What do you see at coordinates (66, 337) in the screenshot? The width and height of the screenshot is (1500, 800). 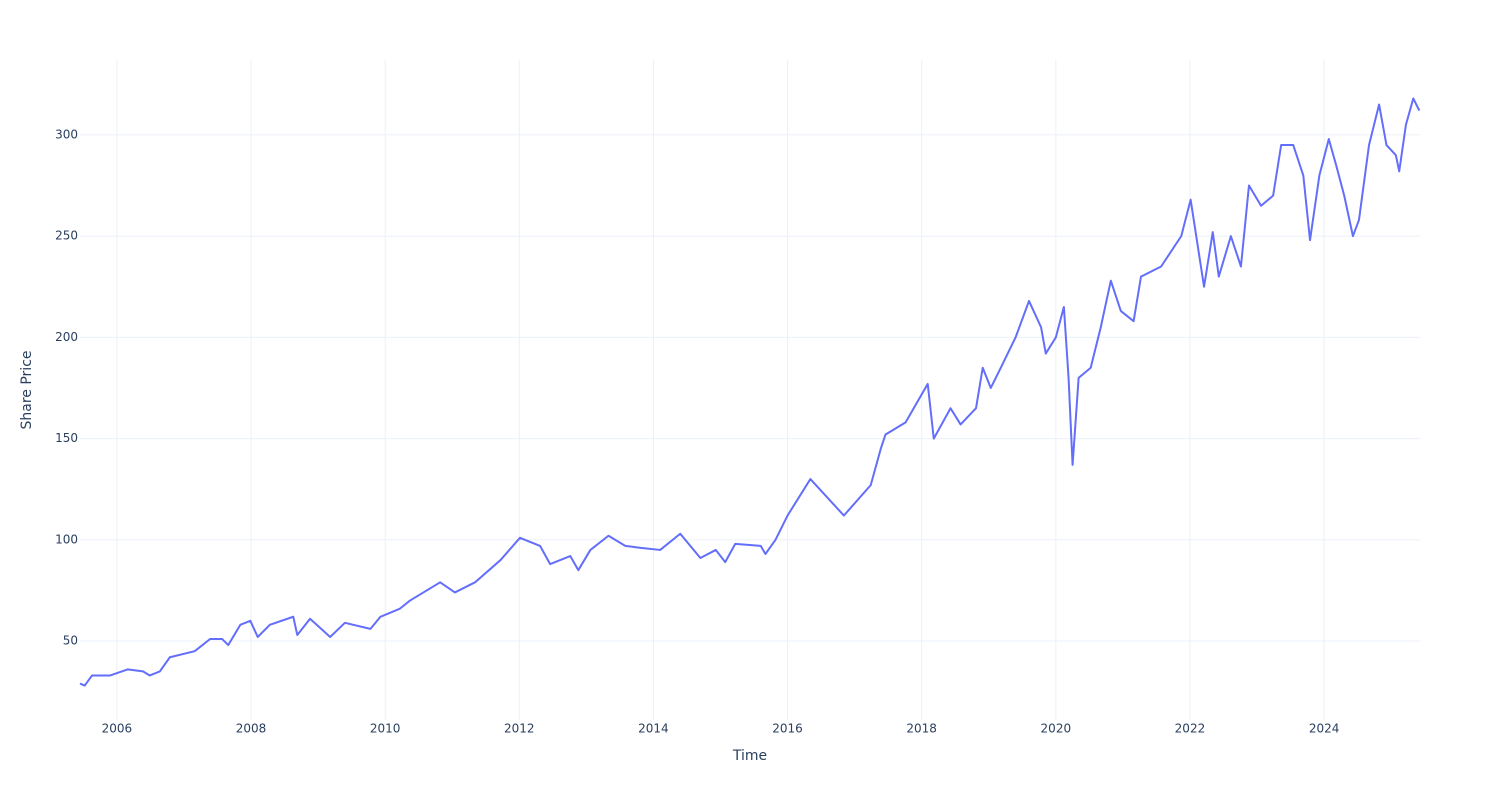 I see `y-tick-label: 200` at bounding box center [66, 337].